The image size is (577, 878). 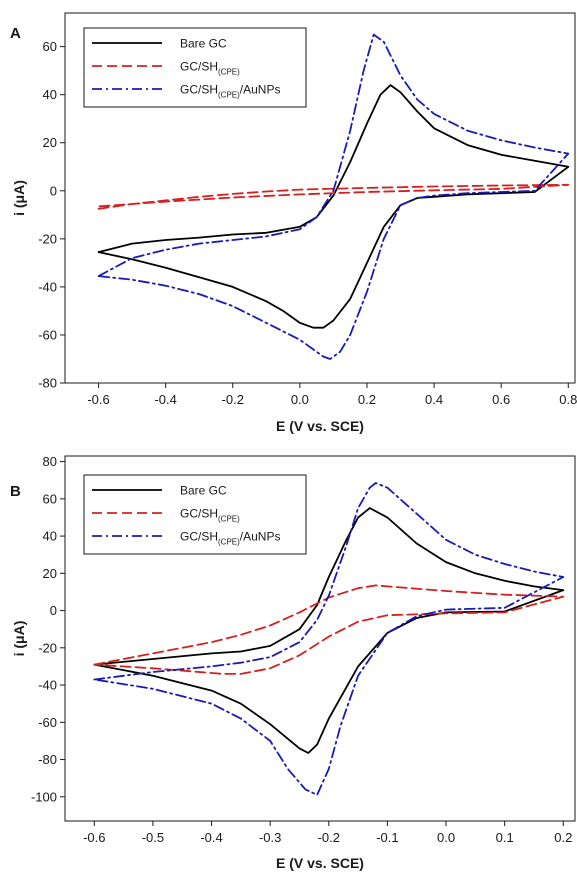 What do you see at coordinates (320, 863) in the screenshot?
I see `x-axis-title-b: E (V vs. SCE)` at bounding box center [320, 863].